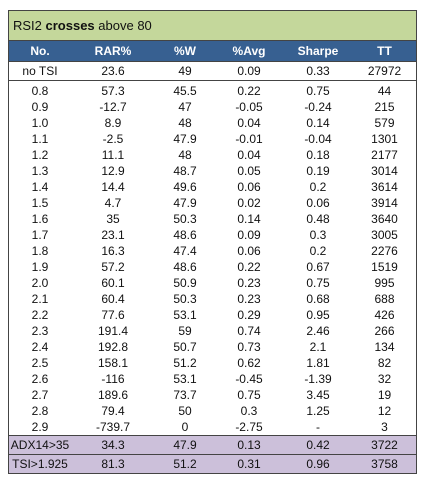 Image resolution: width=423 pixels, height=480 pixels. I want to click on cell-avg: -2.75, so click(249, 427).